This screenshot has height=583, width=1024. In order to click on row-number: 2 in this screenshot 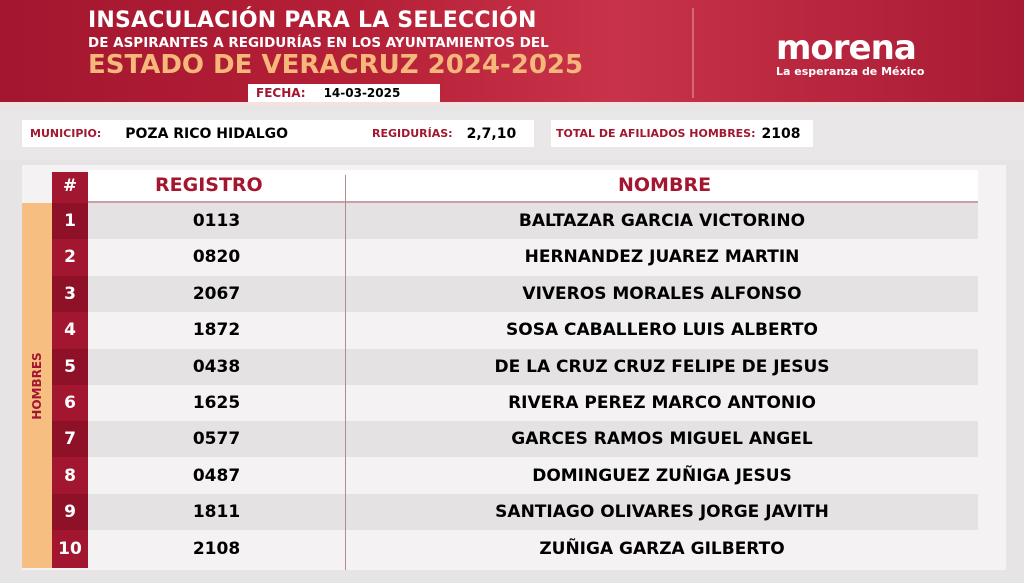, I will do `click(70, 257)`.